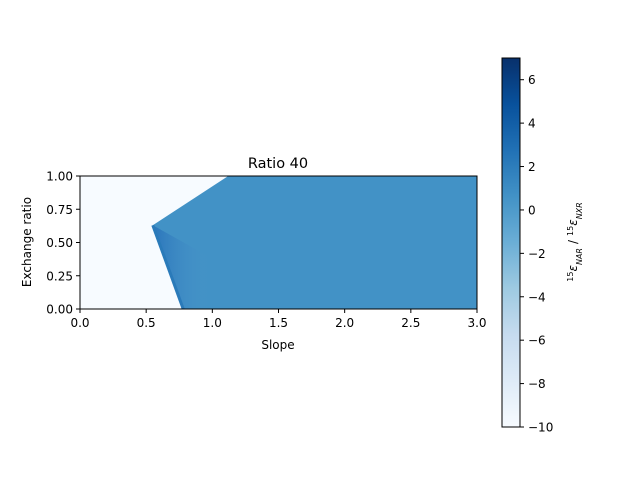 This screenshot has width=640, height=480. I want to click on colorbar-ticks: 6 4 2 0 −2 −4 −6 −8 −10, so click(536, 254).